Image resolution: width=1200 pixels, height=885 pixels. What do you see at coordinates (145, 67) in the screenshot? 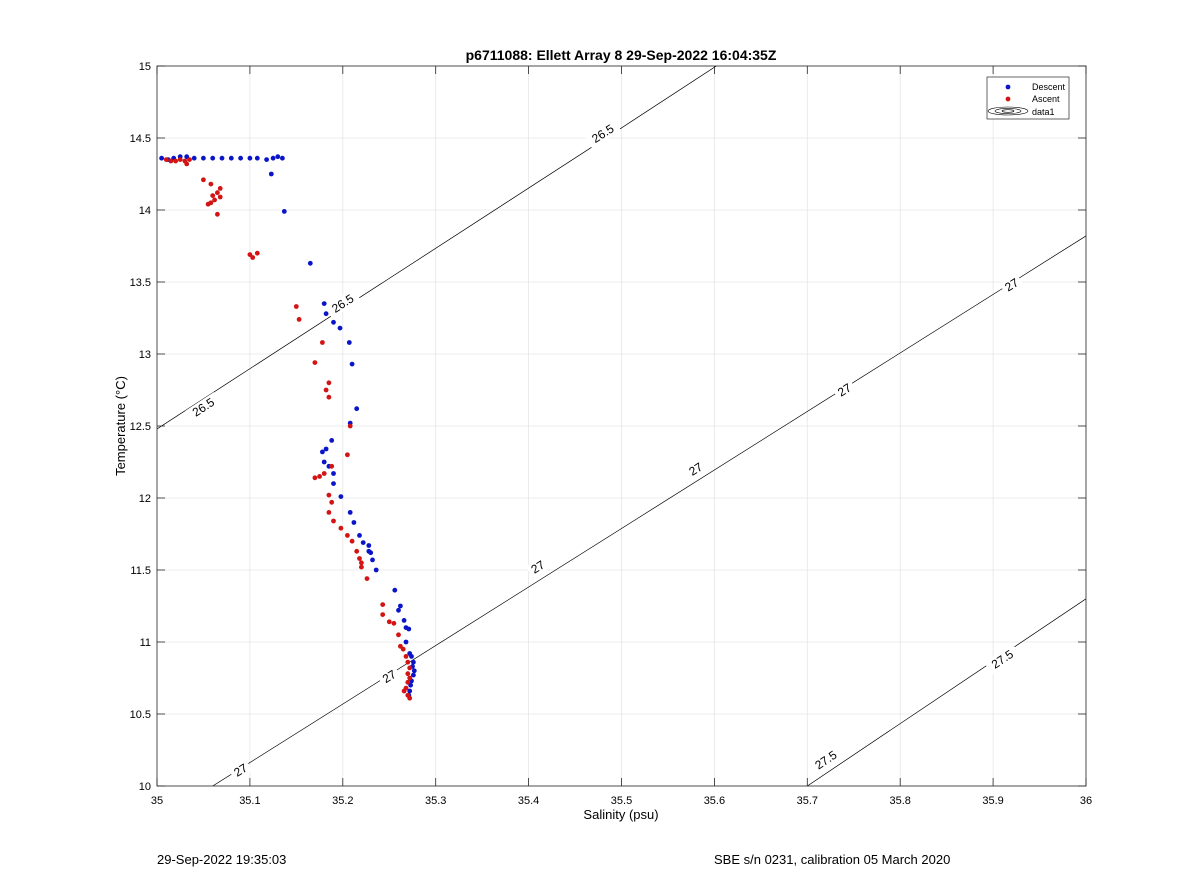
I see `y-tick-label: 15` at bounding box center [145, 67].